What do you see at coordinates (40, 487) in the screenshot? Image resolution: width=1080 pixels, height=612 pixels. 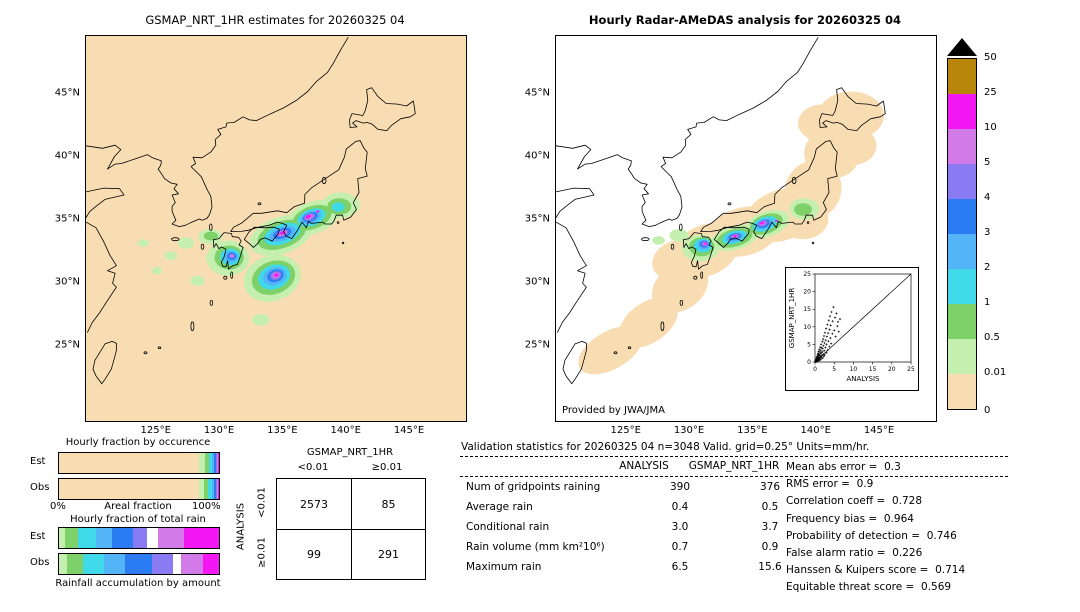 I see `occurrence-obs-label: Obs` at bounding box center [40, 487].